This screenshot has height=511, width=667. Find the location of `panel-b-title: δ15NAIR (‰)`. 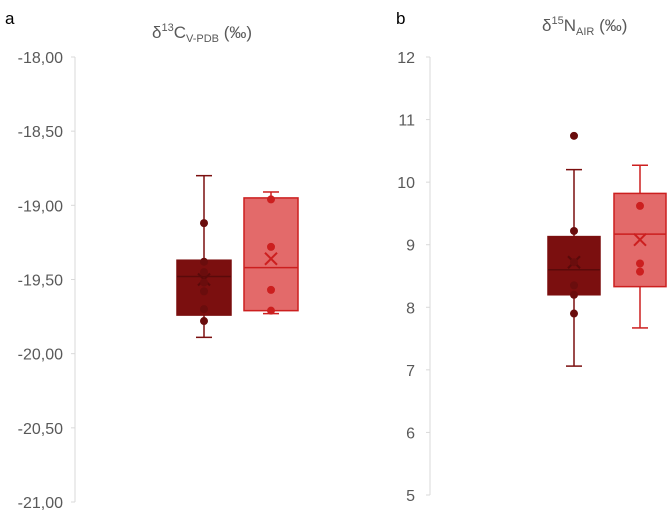

panel-b-title: δ15NAIR (‰) is located at coordinates (584, 26).